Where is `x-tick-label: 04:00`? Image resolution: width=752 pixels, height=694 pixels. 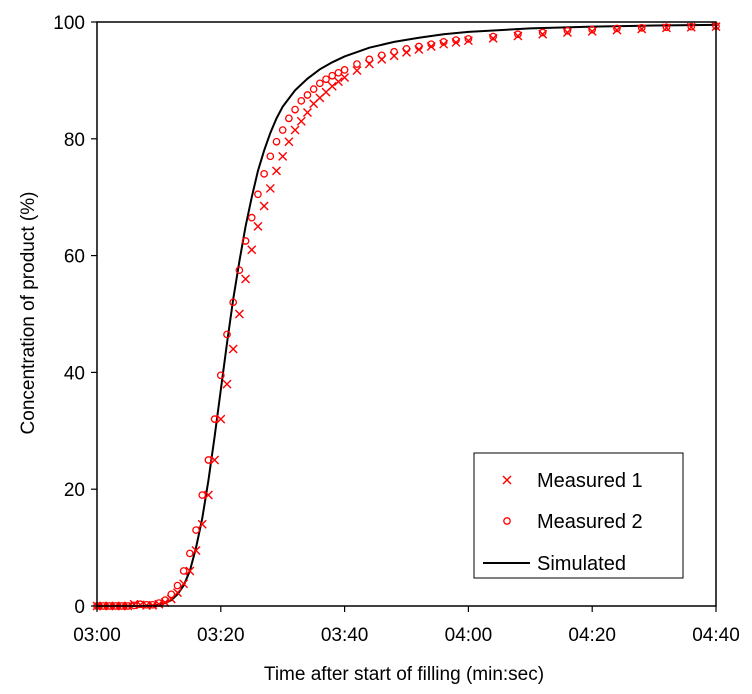
x-tick-label: 04:00 is located at coordinates (469, 635).